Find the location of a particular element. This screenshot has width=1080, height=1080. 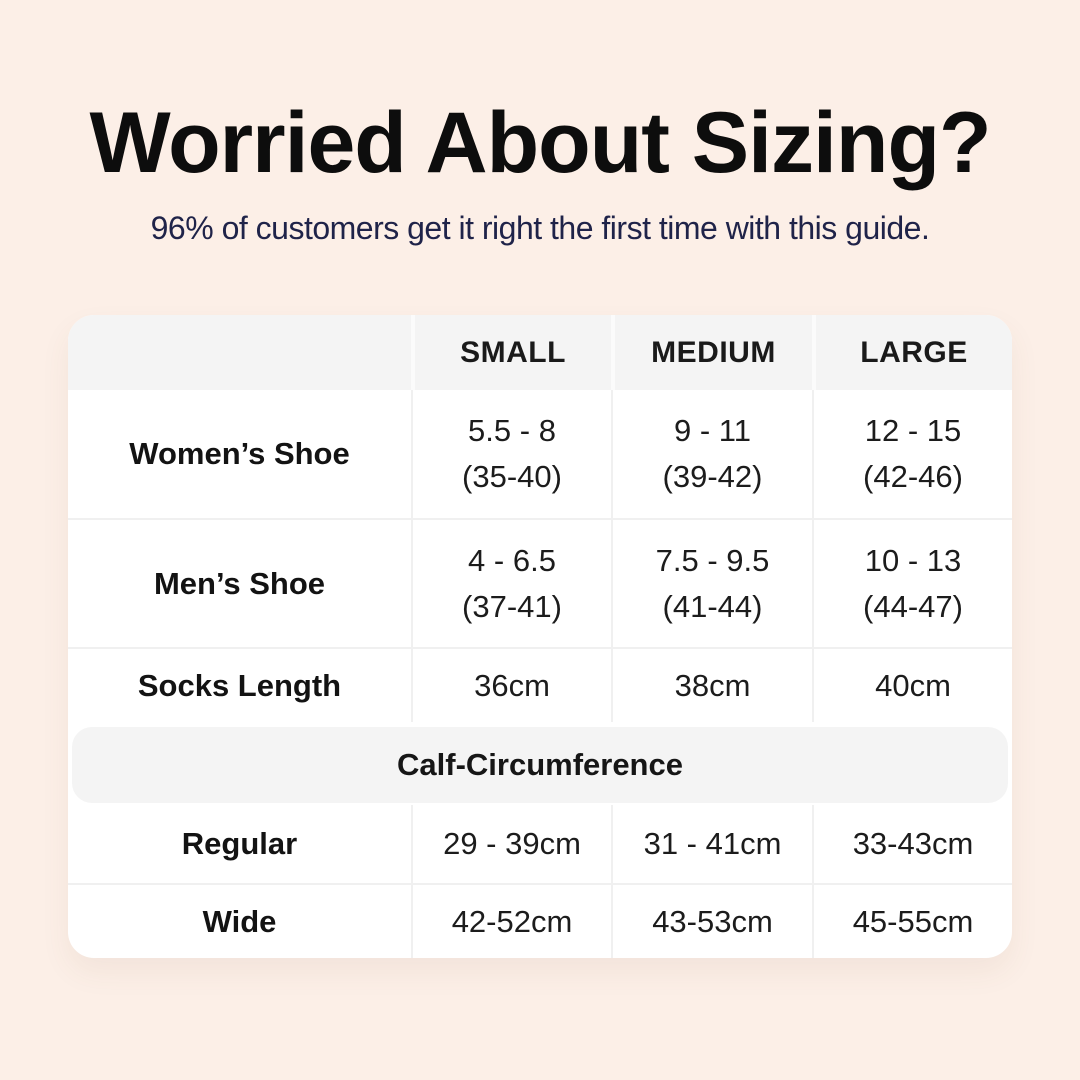

header-cell-large: LARGE is located at coordinates (912, 352).